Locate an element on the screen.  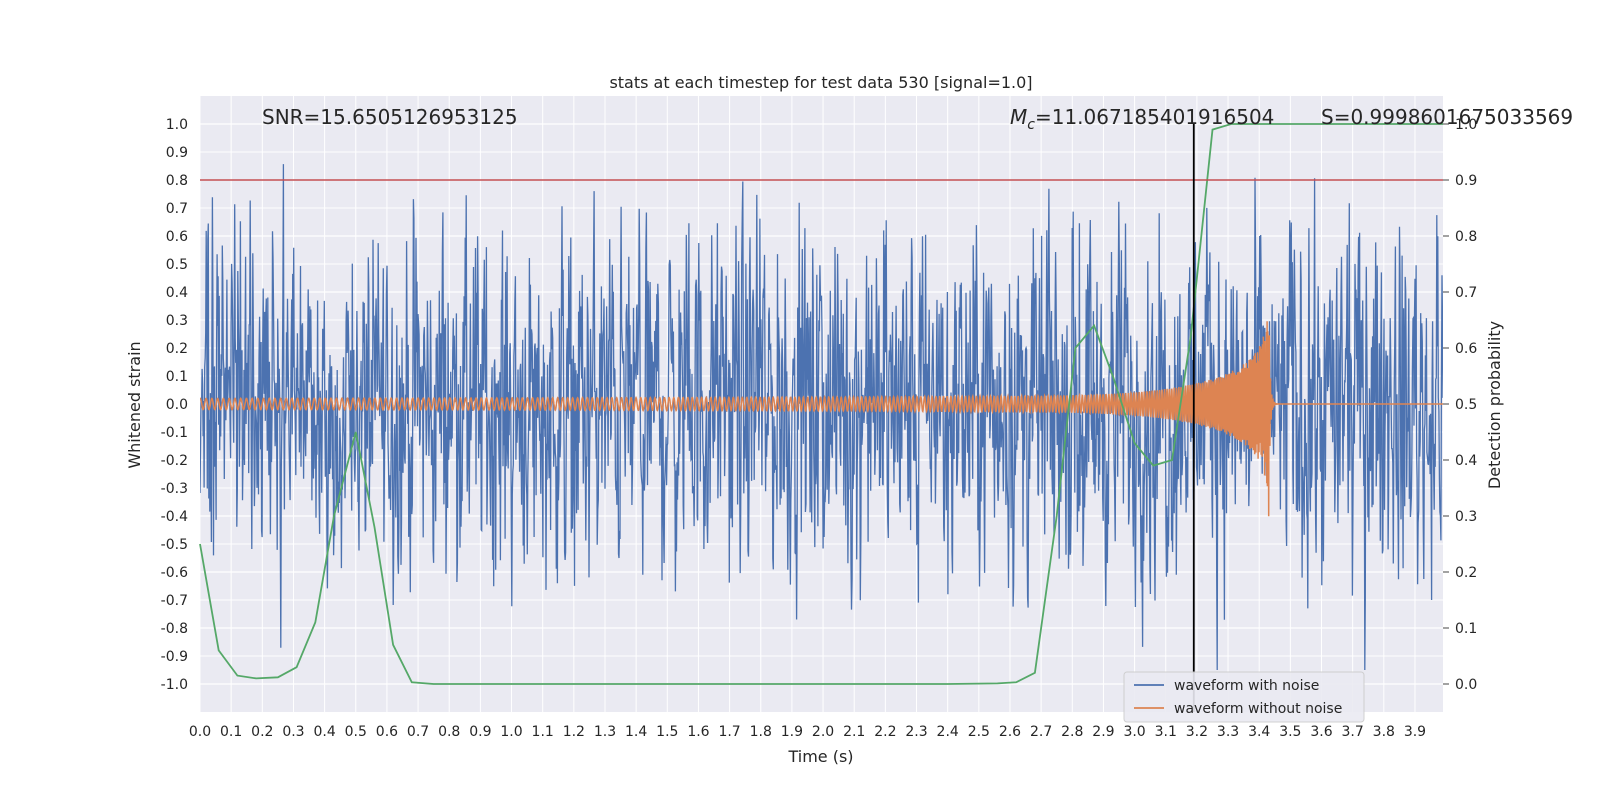
x-tick-label: 0.5 is located at coordinates (356, 732).